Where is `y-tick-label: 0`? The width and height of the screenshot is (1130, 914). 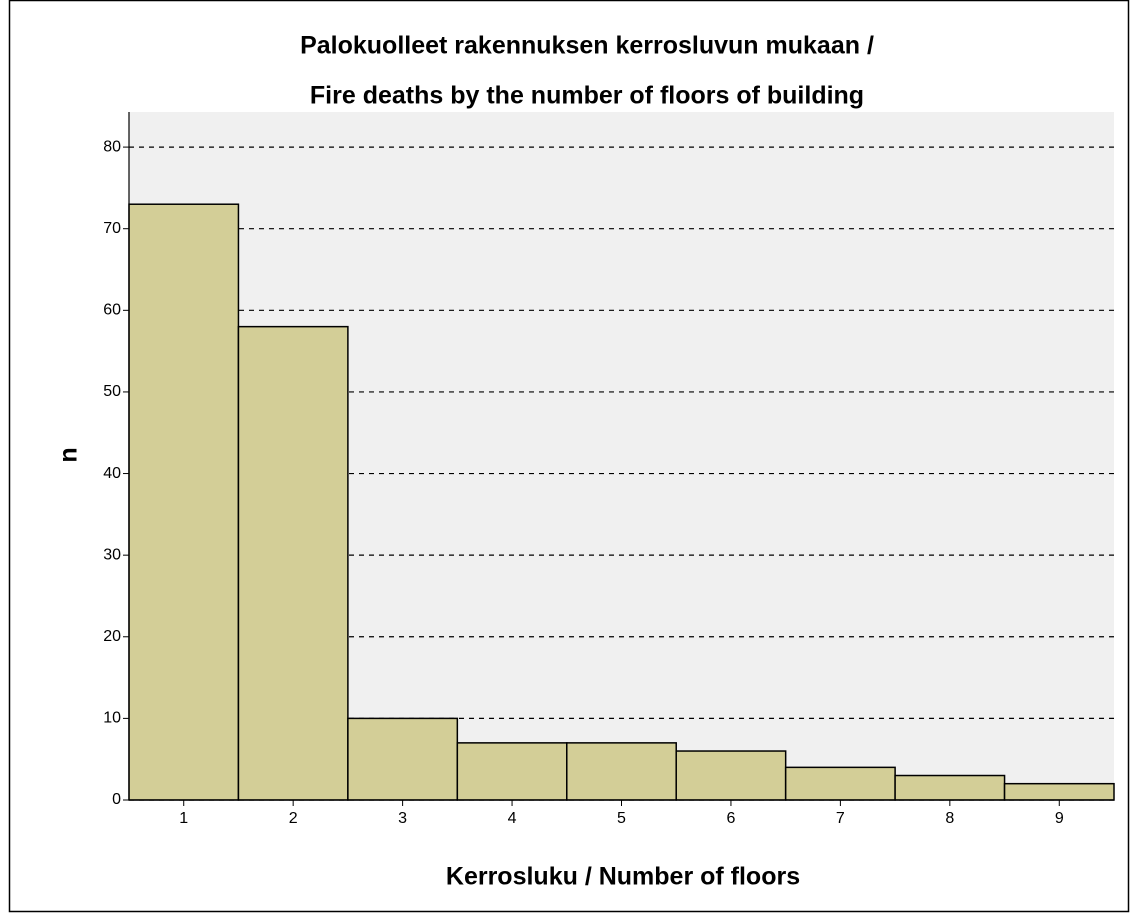 y-tick-label: 0 is located at coordinates (116, 799).